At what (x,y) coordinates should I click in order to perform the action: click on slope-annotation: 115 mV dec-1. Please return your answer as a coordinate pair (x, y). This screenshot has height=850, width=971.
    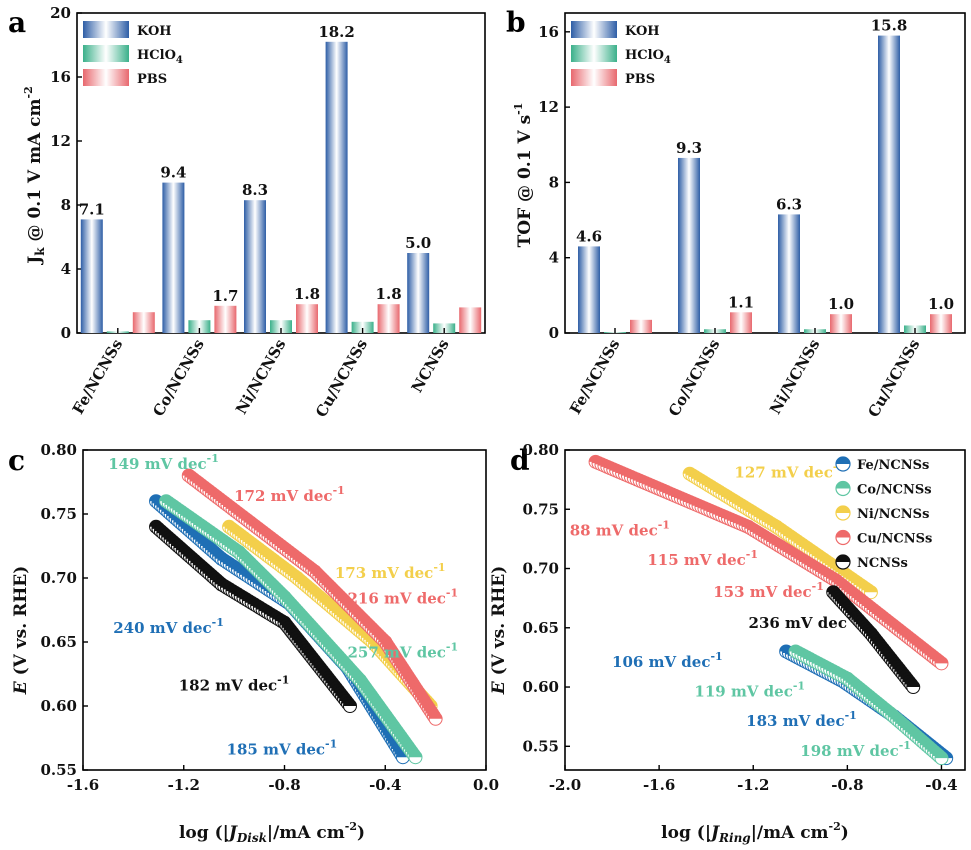
    Looking at the image, I should click on (702, 558).